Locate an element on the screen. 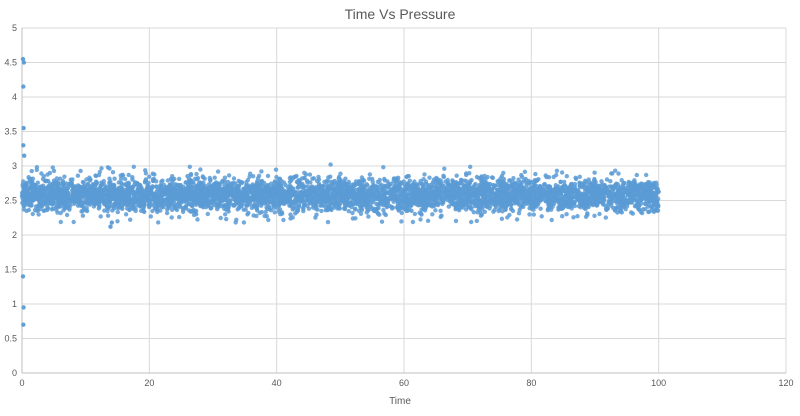  x-tick-label: 60 is located at coordinates (404, 383).